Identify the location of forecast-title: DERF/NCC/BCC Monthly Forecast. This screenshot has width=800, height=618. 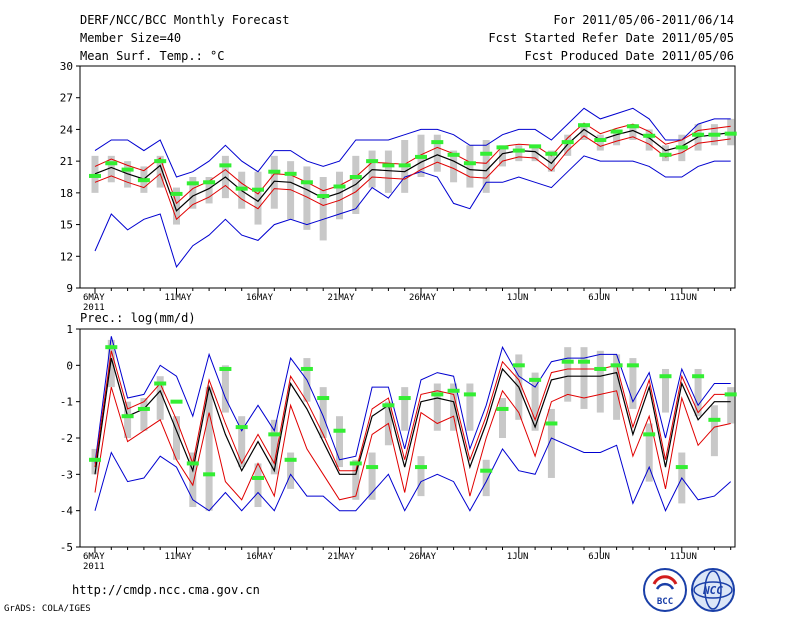
(185, 20).